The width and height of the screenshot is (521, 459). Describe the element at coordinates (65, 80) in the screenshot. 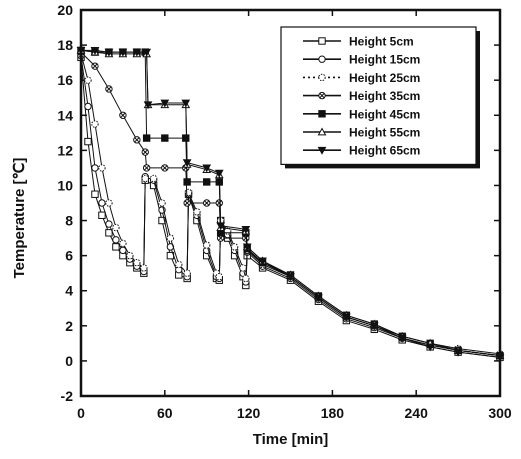

I see `y-tick-label: 16` at that location.